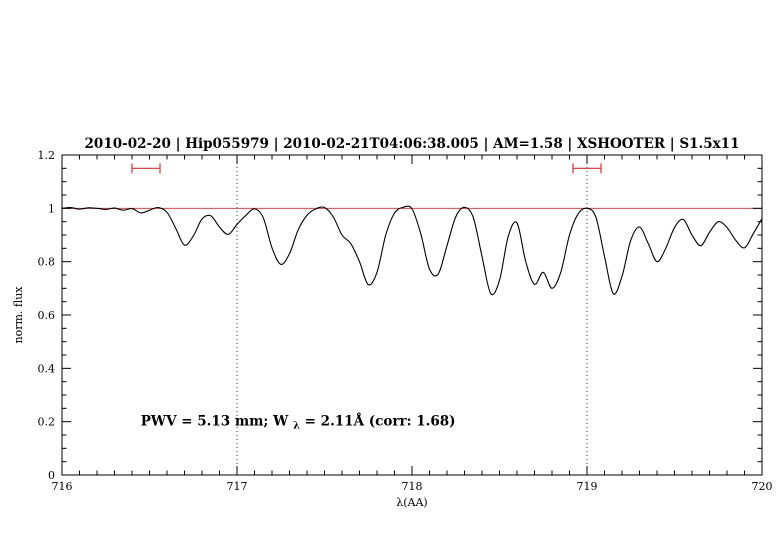  I want to click on y-tick-label: 1, so click(51, 208).